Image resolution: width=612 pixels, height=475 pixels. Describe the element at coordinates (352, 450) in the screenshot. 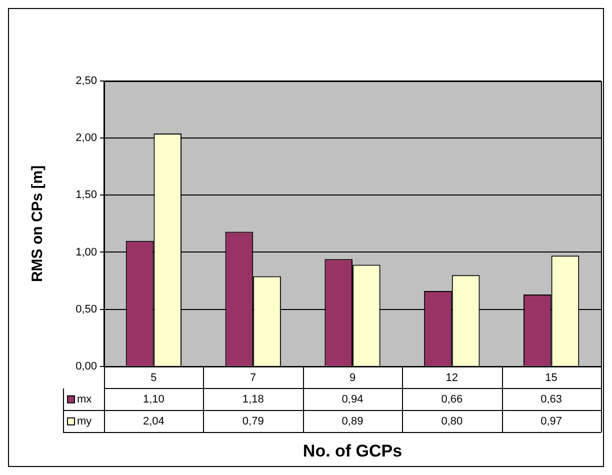

I see `x-axis-title: No. of GCPs` at that location.